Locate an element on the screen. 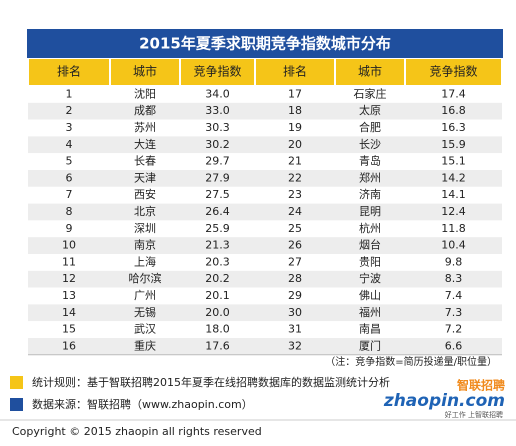  header-text: 竞争指数 is located at coordinates (217, 71).